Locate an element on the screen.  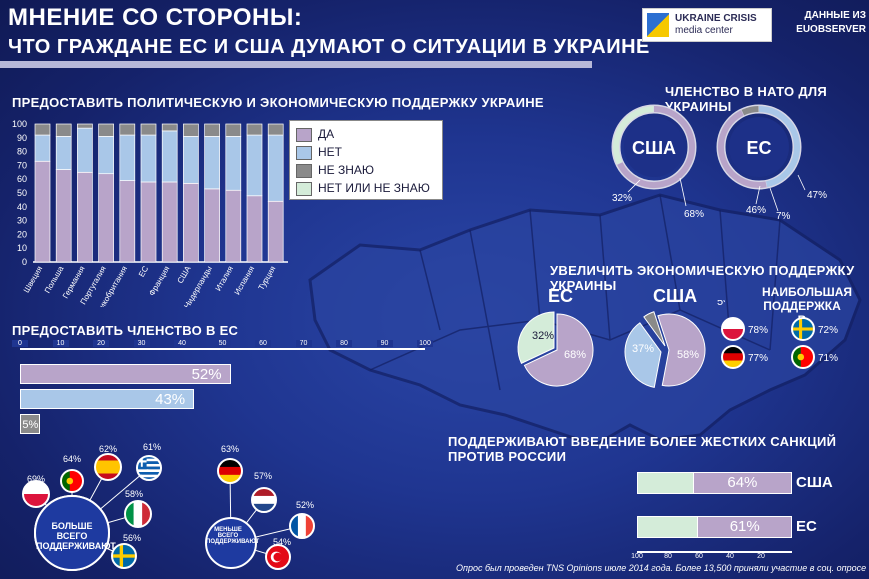
netherlands-flag-icon is located at coordinates (264, 500).